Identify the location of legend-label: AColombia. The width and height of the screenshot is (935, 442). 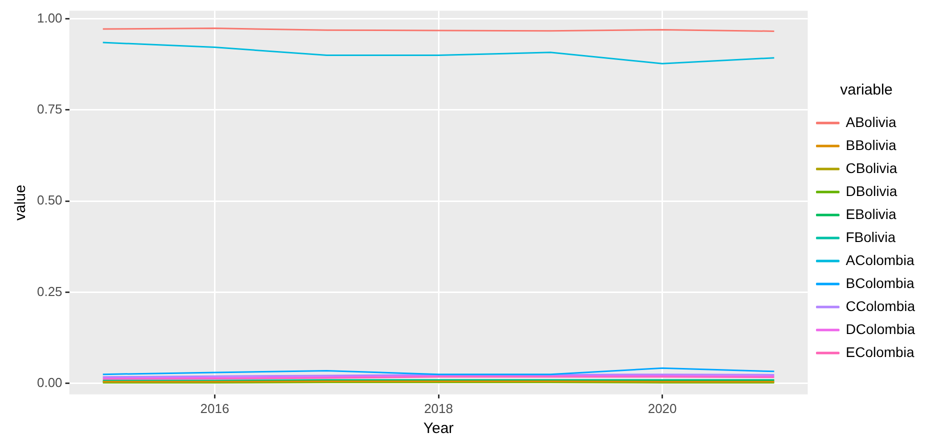
(880, 260).